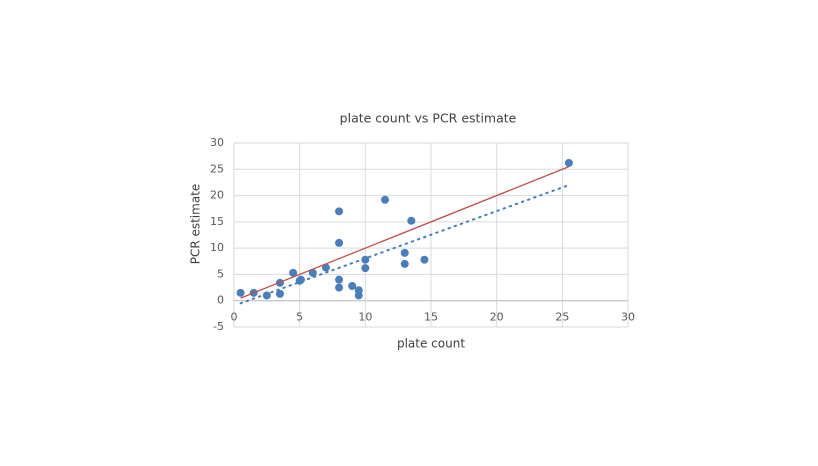 The image size is (818, 466). I want to click on x-tick-label: 30, so click(628, 317).